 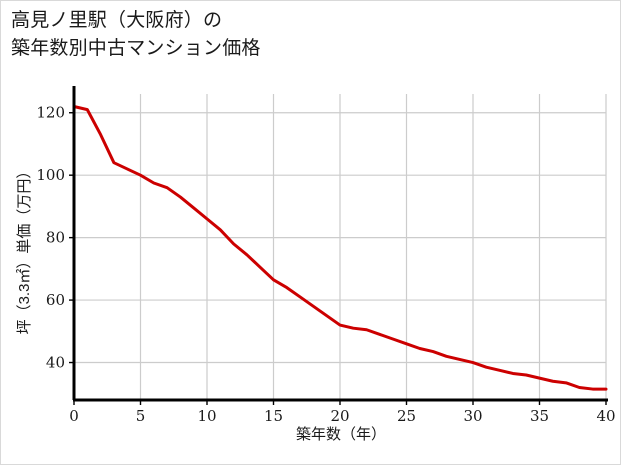 What do you see at coordinates (472, 416) in the screenshot?
I see `x-tick-label: 30` at bounding box center [472, 416].